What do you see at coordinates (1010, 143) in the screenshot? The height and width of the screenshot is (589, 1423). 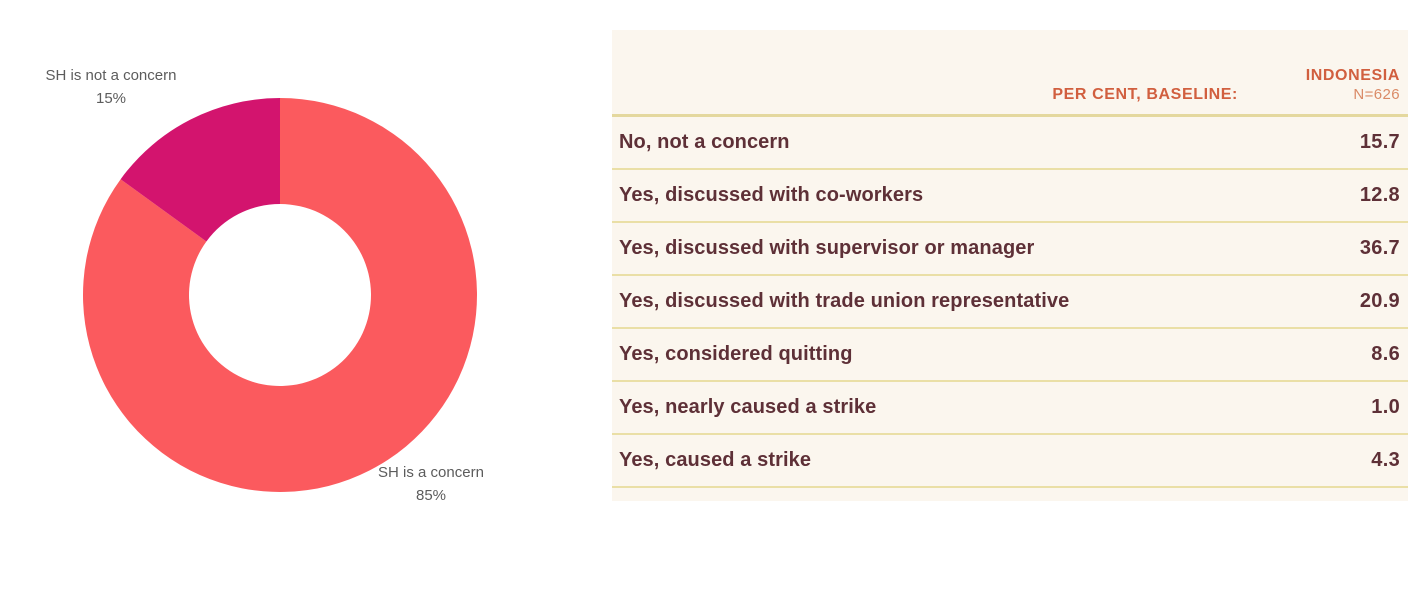 I see `table-row: No, not a concern 15.7` at bounding box center [1010, 143].